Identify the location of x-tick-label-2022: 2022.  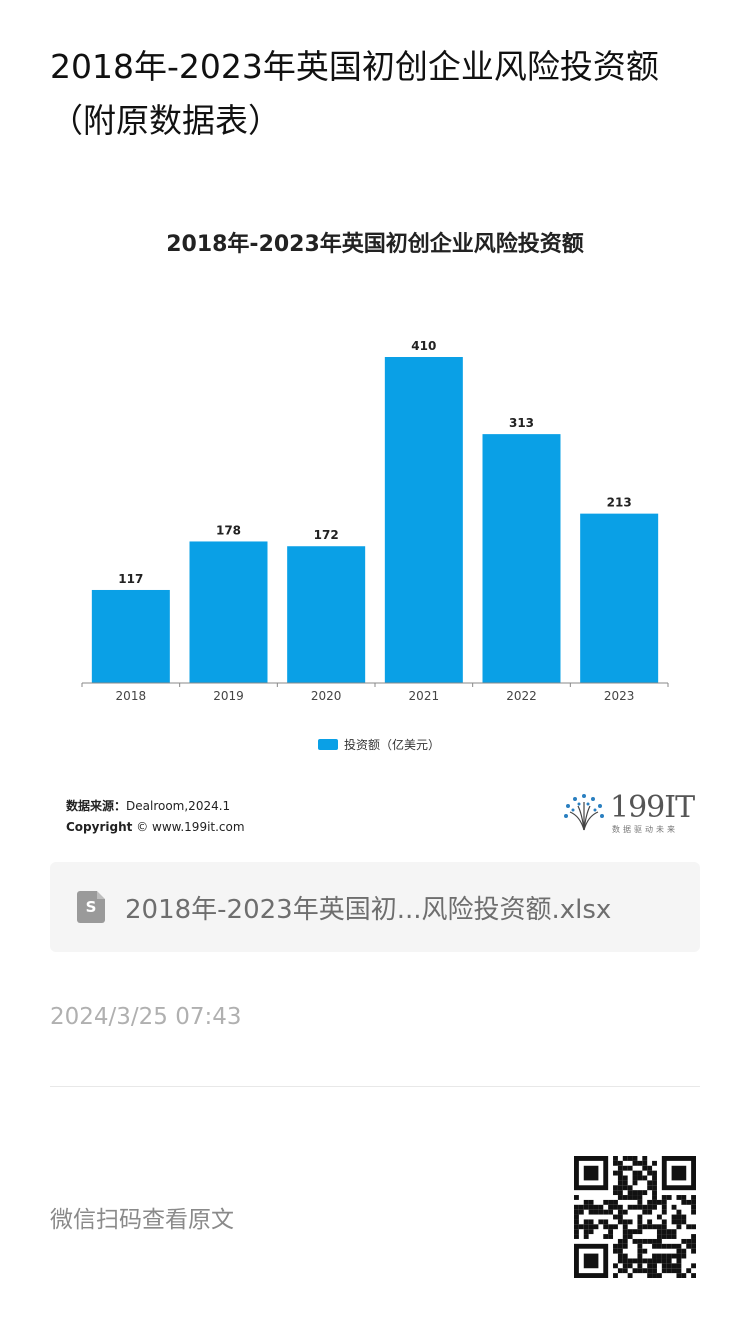
(521, 696).